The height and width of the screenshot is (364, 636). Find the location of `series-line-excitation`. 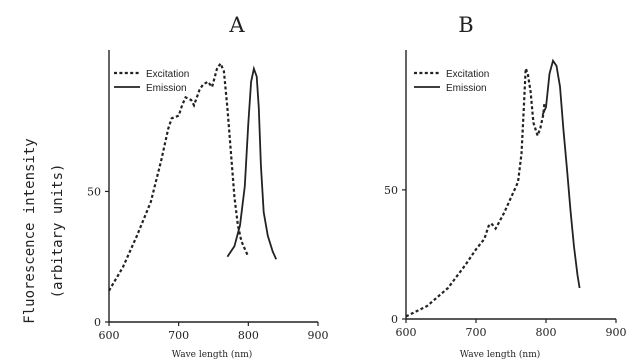

series-line-excitation is located at coordinates (179, 176).